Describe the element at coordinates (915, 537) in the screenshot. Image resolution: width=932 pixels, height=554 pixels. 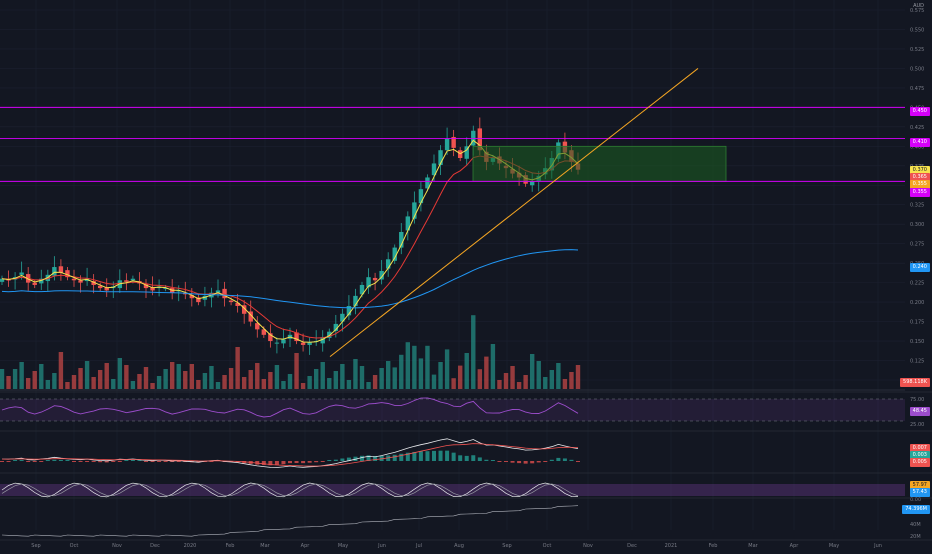
I see `obv-tick: 20M` at that location.